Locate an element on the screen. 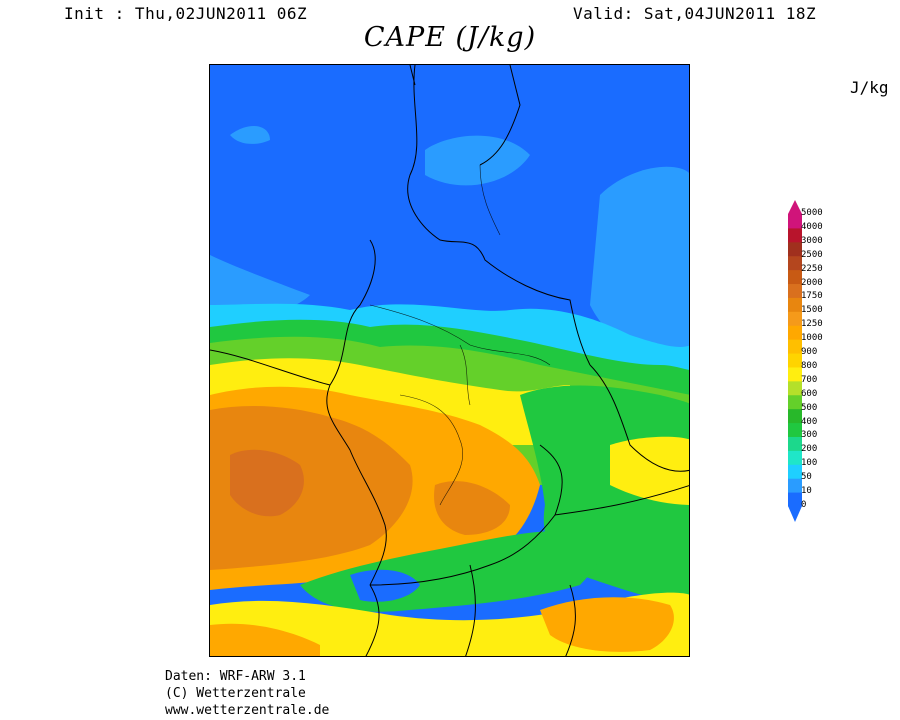  footer-copyright: (C) Wetterzentrale is located at coordinates (235, 693).